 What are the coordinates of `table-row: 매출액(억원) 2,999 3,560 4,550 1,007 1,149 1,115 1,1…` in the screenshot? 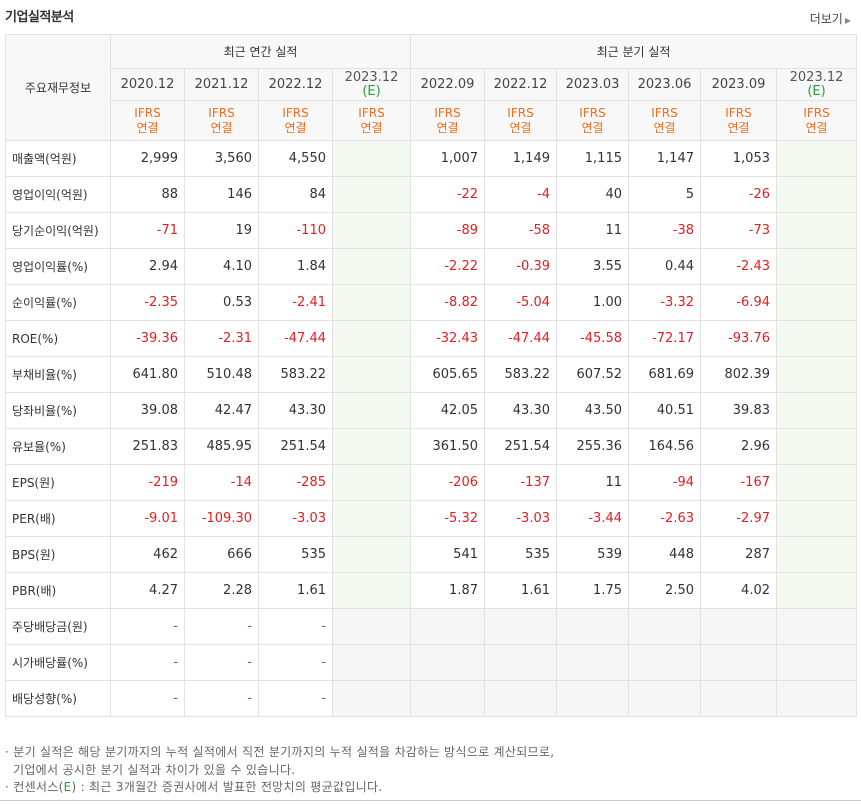 It's located at (431, 158).